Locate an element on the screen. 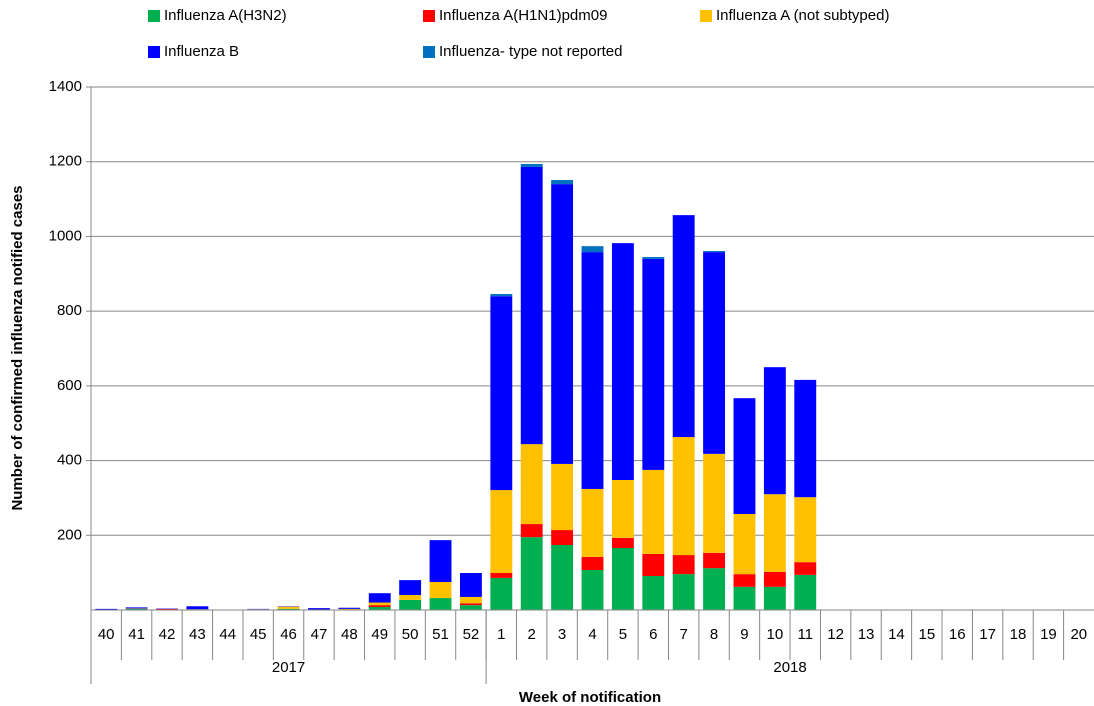  legend-label: Influenza A(H1N1)pdm09 is located at coordinates (523, 15).